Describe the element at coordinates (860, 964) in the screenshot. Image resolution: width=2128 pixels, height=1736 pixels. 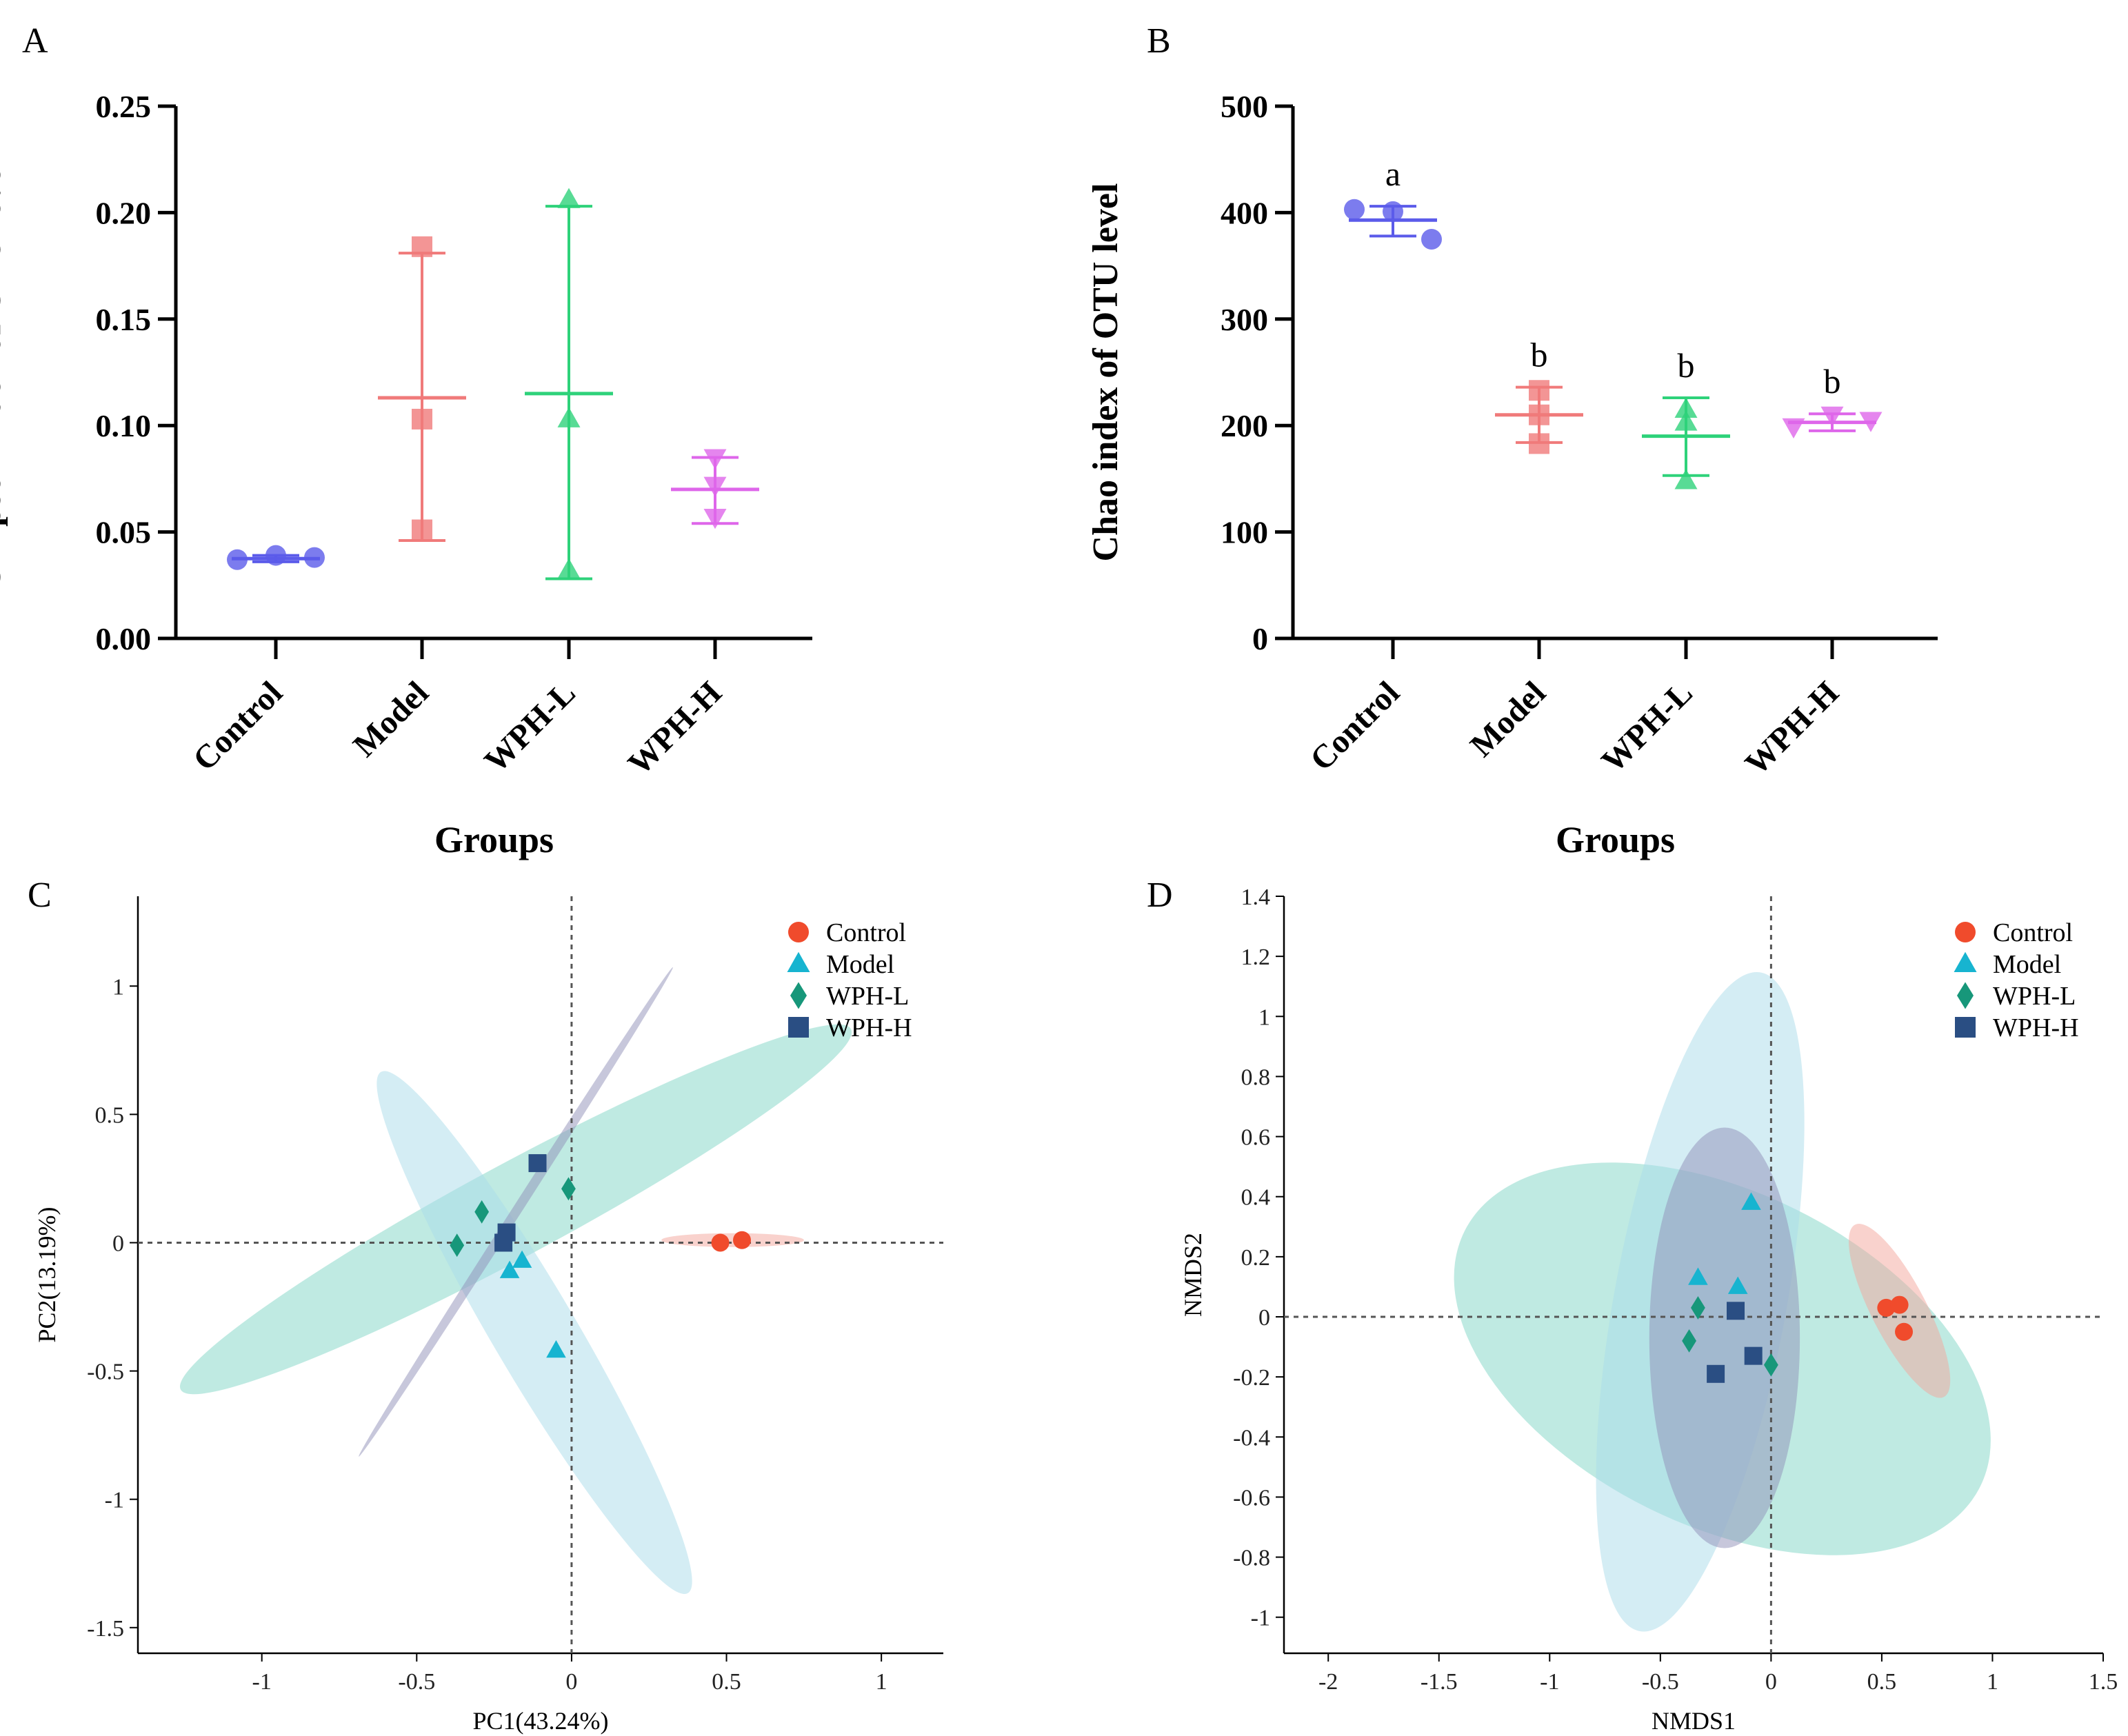
I see `legend-label-model: Model` at that location.